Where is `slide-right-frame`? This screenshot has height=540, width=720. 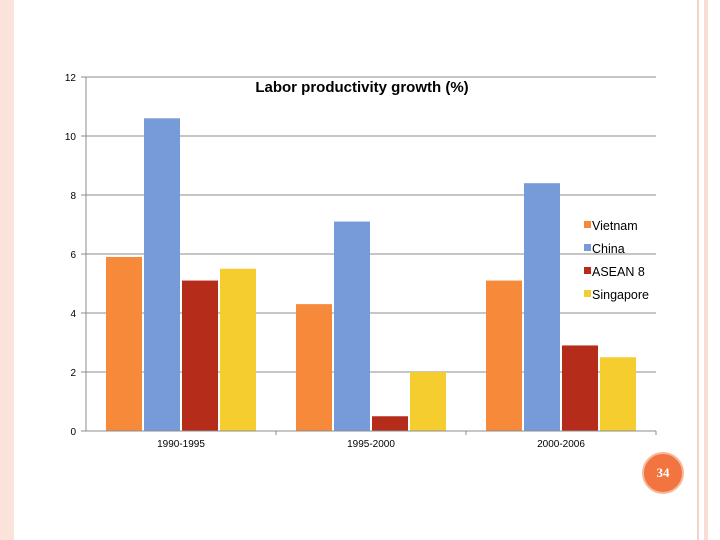 slide-right-frame is located at coordinates (706, 270).